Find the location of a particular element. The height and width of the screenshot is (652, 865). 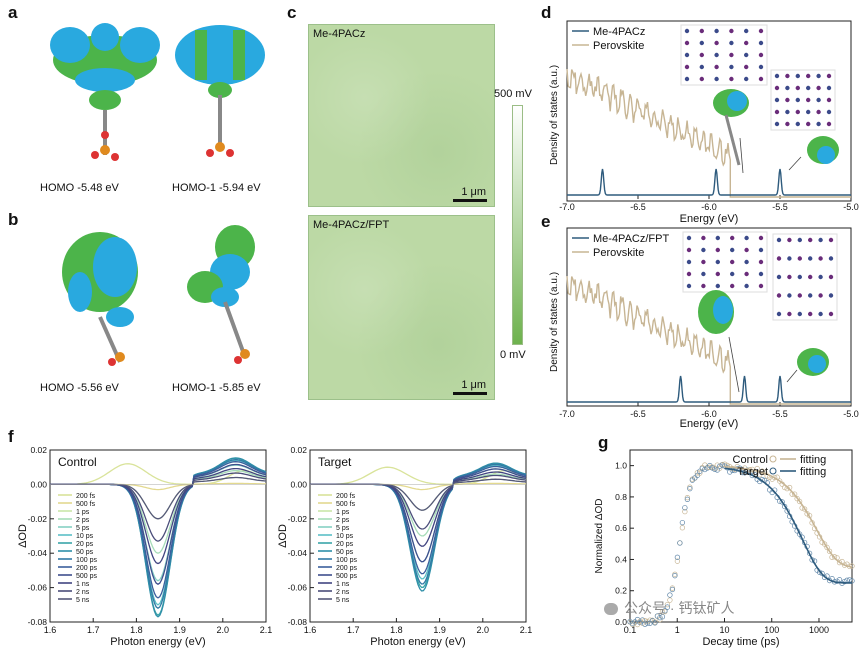

chart-f-target-legend-label-8: 100 ps is located at coordinates (347, 560).